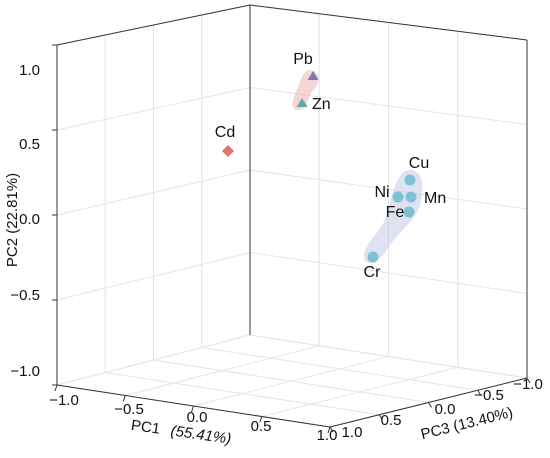  I want to click on point-mn, so click(411, 197).